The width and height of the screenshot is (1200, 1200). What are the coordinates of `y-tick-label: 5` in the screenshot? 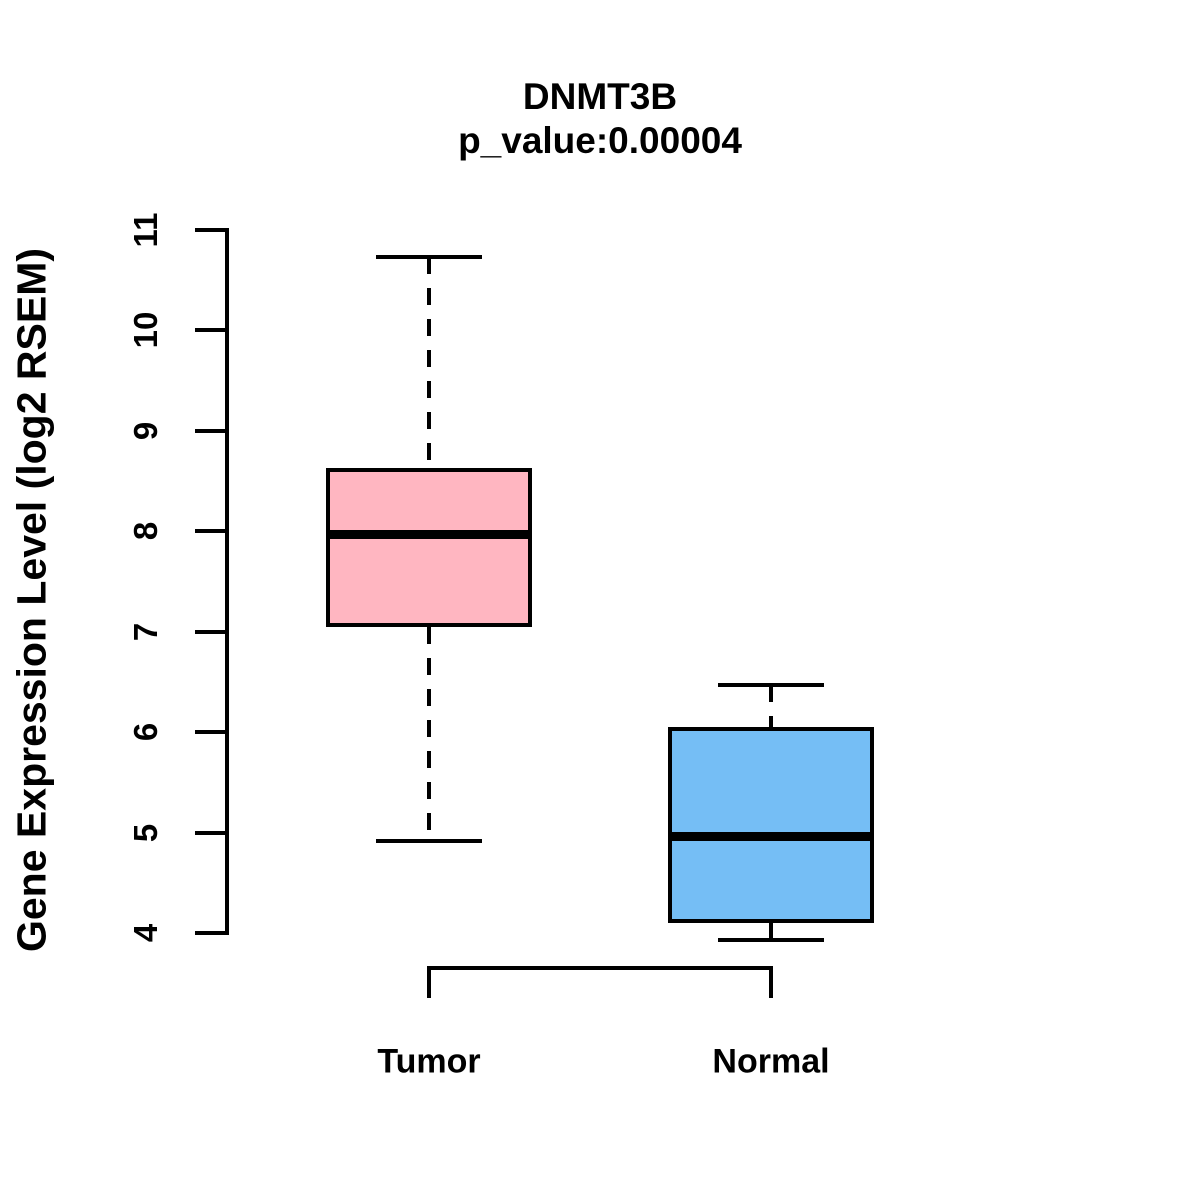 It's located at (145, 832).